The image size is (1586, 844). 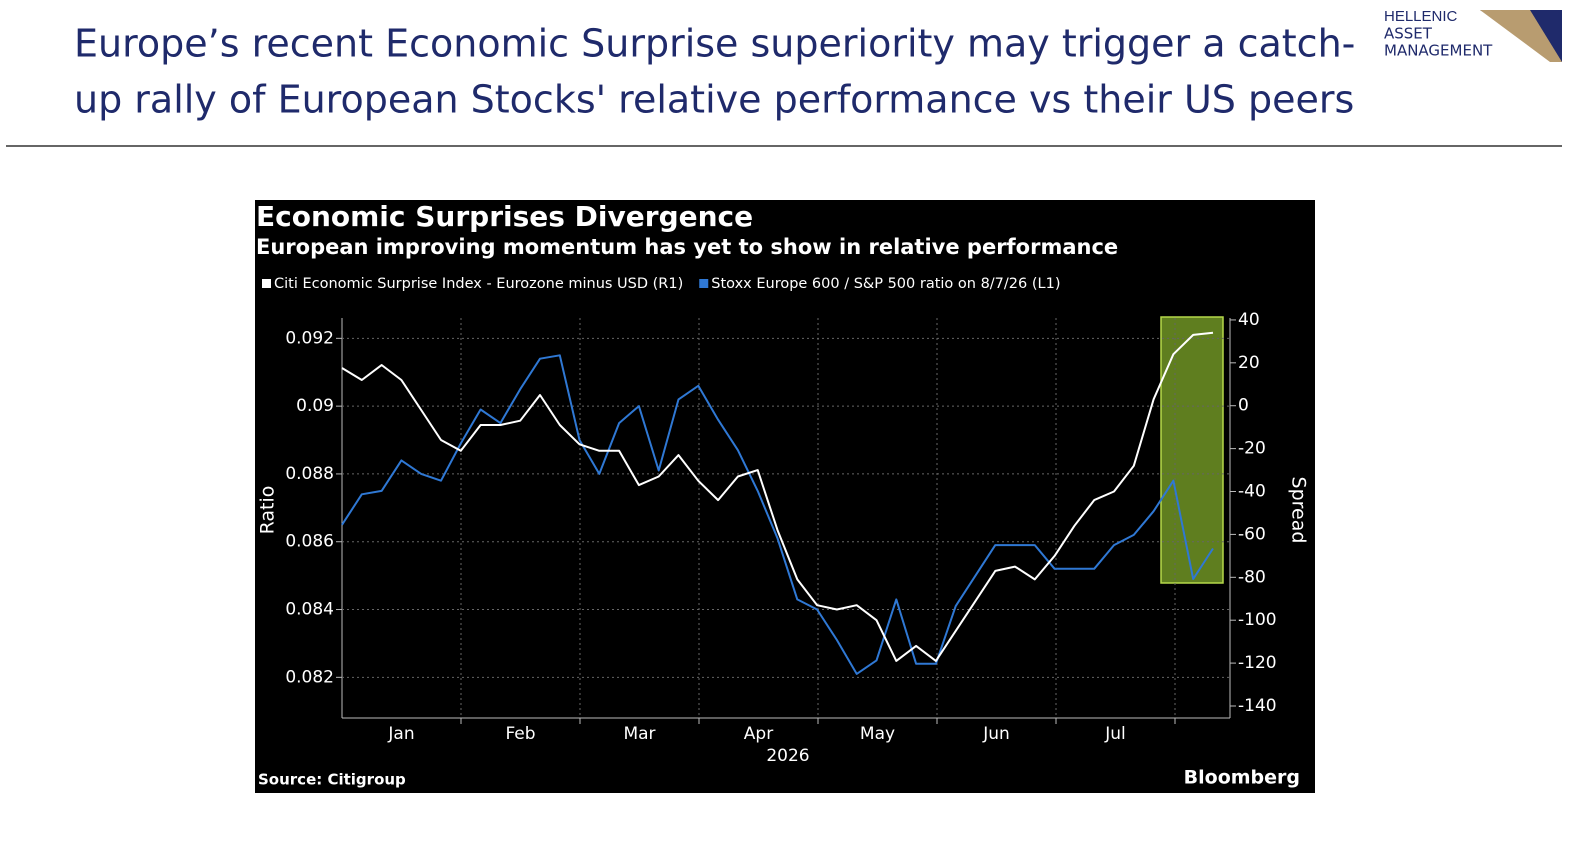 I want to click on y2-tick-label: -80, so click(x=1252, y=577).